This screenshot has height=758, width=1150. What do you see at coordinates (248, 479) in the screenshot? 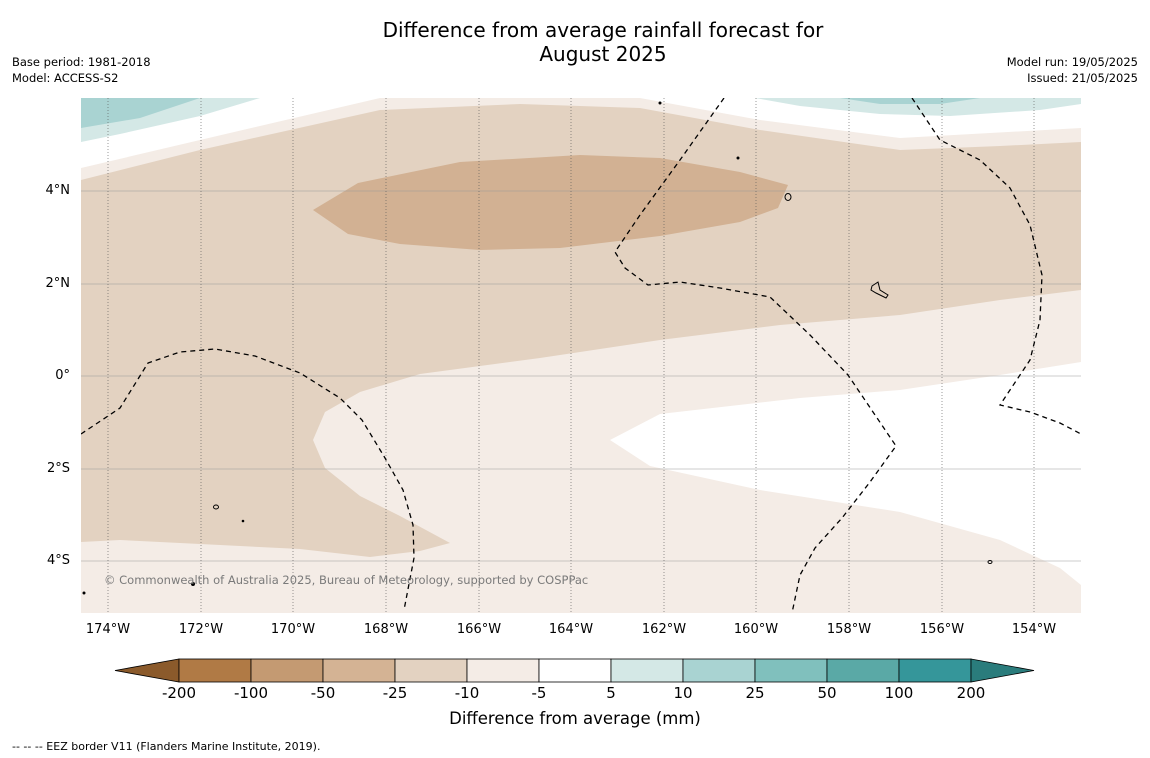
I see `eez-border-west` at bounding box center [248, 479].